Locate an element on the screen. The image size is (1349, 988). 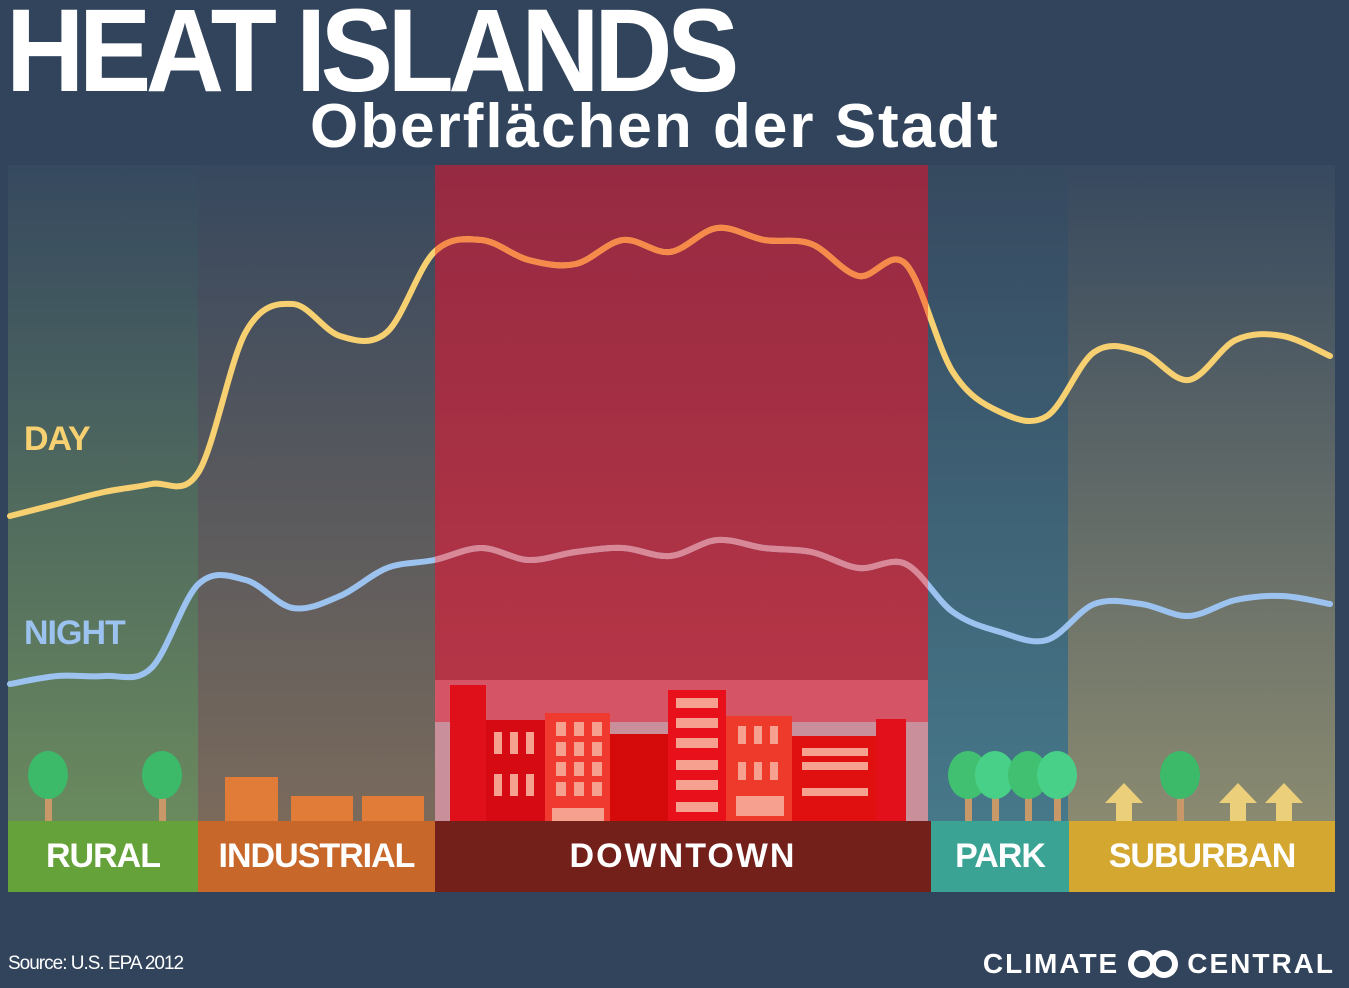
page-title: HEAT ISLANDS is located at coordinates (372, 58).